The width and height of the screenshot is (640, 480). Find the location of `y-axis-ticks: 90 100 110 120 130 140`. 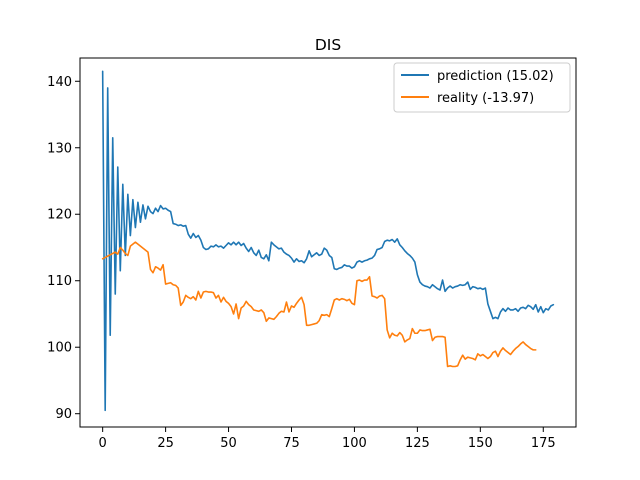

y-axis-ticks: 90 100 110 120 130 140 is located at coordinates (63, 248).